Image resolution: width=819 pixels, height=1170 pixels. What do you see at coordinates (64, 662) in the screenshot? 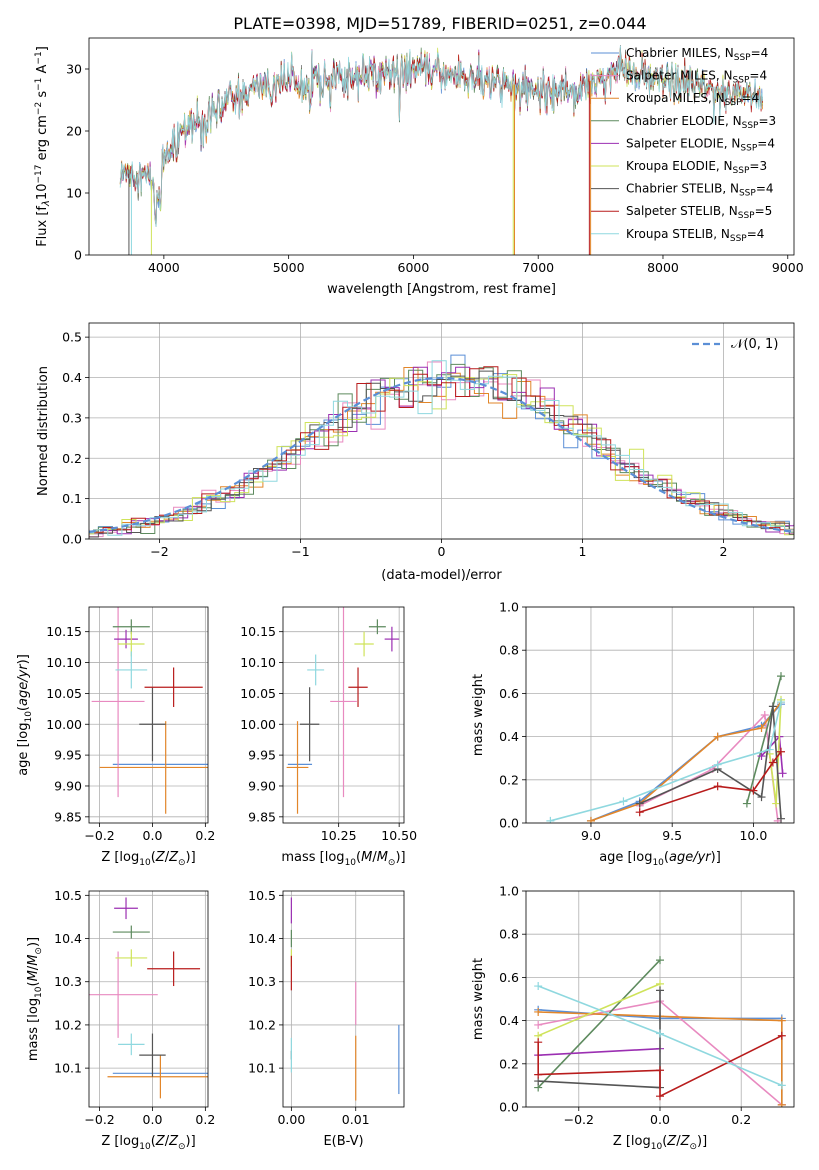
I see `y-tick-label: 10.10` at bounding box center [64, 662].